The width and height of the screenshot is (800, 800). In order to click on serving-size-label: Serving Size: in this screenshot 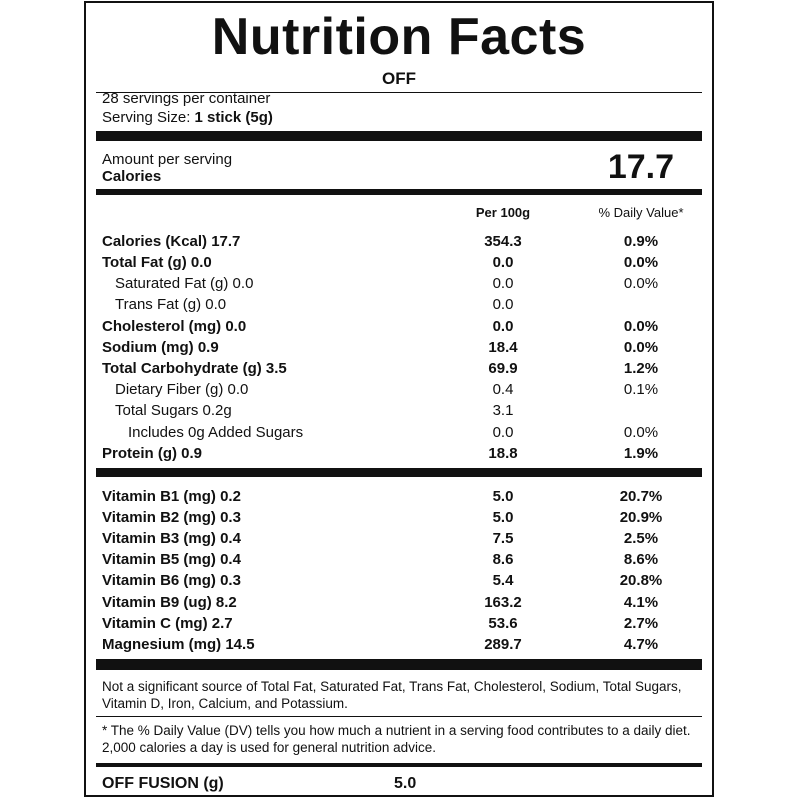, I will do `click(146, 117)`.